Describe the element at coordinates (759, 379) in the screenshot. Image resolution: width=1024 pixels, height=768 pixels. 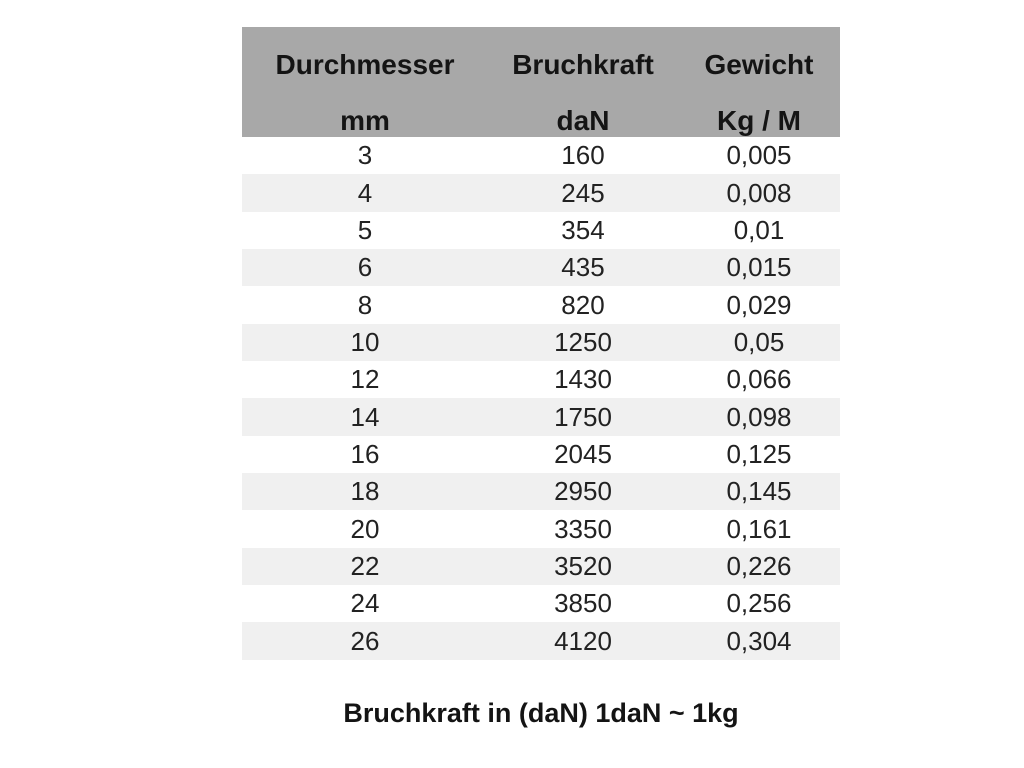
I see `table-cell: 0,066` at that location.